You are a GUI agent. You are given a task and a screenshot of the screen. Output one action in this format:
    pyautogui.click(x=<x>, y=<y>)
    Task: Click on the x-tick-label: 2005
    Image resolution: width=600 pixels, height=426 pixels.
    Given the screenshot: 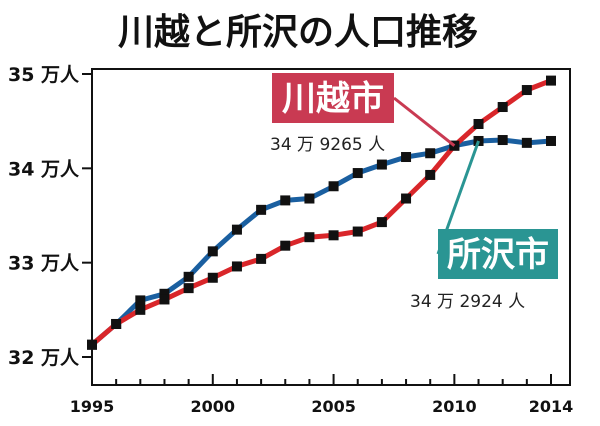 What is the action you would take?
    pyautogui.click(x=333, y=406)
    